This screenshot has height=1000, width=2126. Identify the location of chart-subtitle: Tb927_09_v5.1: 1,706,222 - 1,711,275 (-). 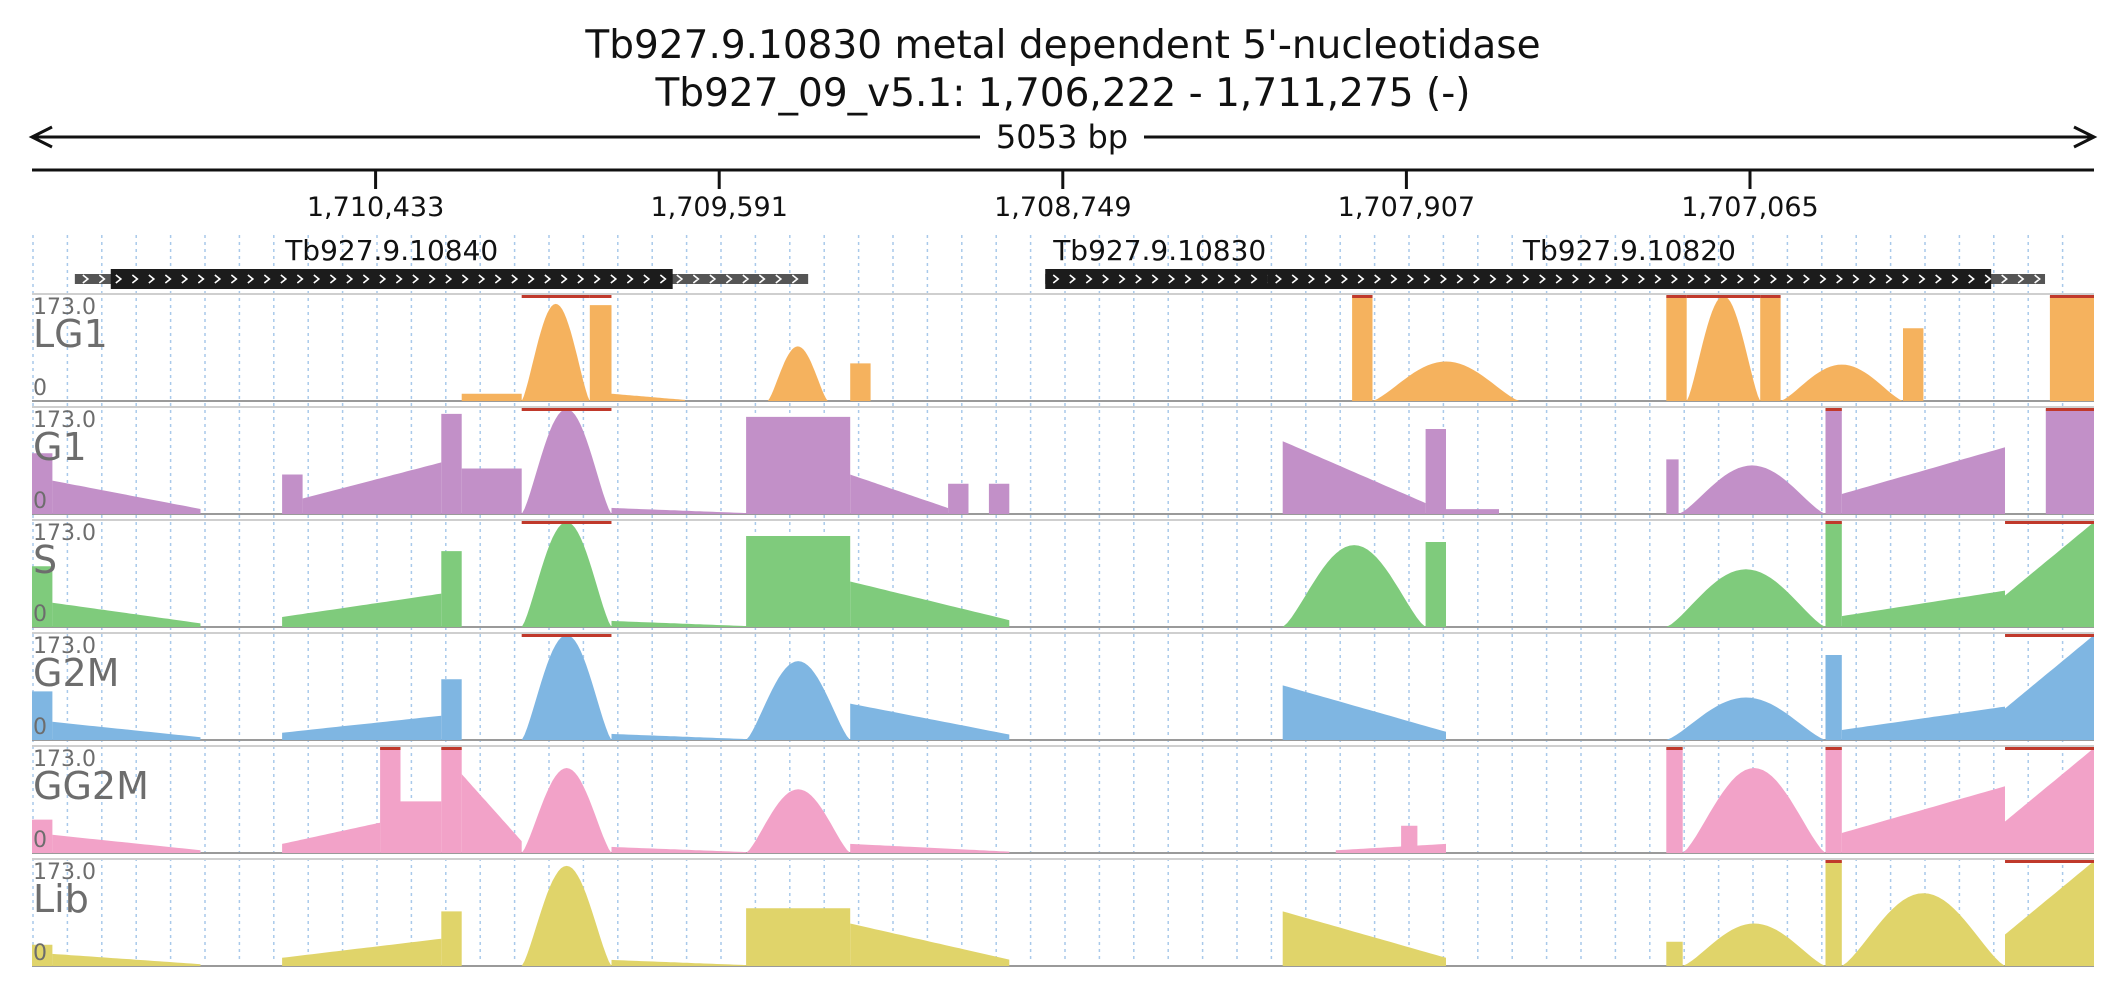
(1063, 93).